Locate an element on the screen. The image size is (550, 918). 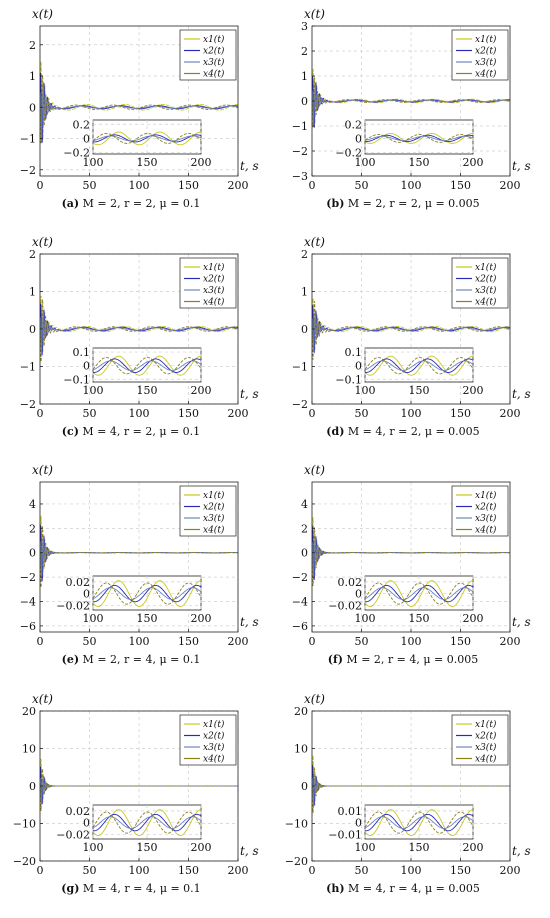
panel-caption-text: M = 4, r = 4, μ = 0.005 is located at coordinates (412, 888).